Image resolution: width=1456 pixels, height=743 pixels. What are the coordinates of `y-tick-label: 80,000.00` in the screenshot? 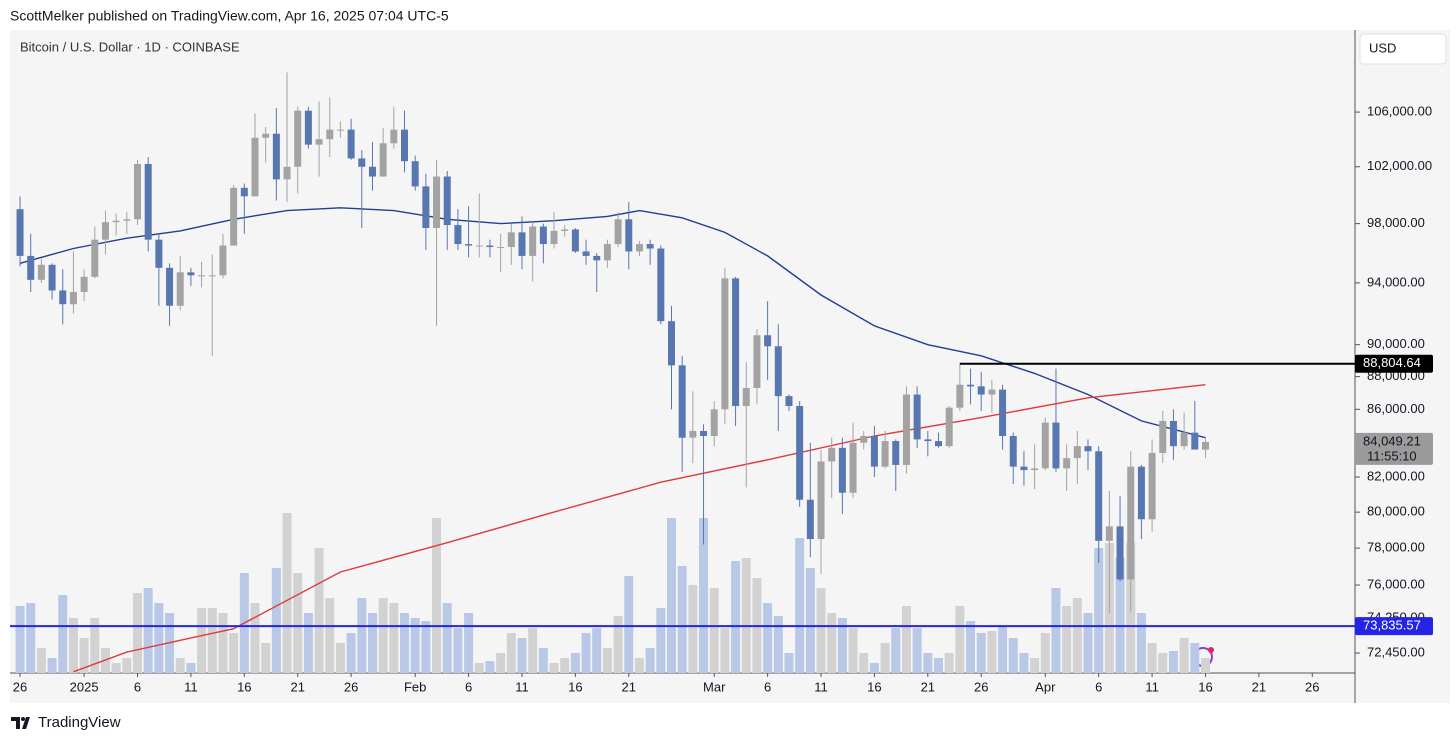 It's located at (1396, 511).